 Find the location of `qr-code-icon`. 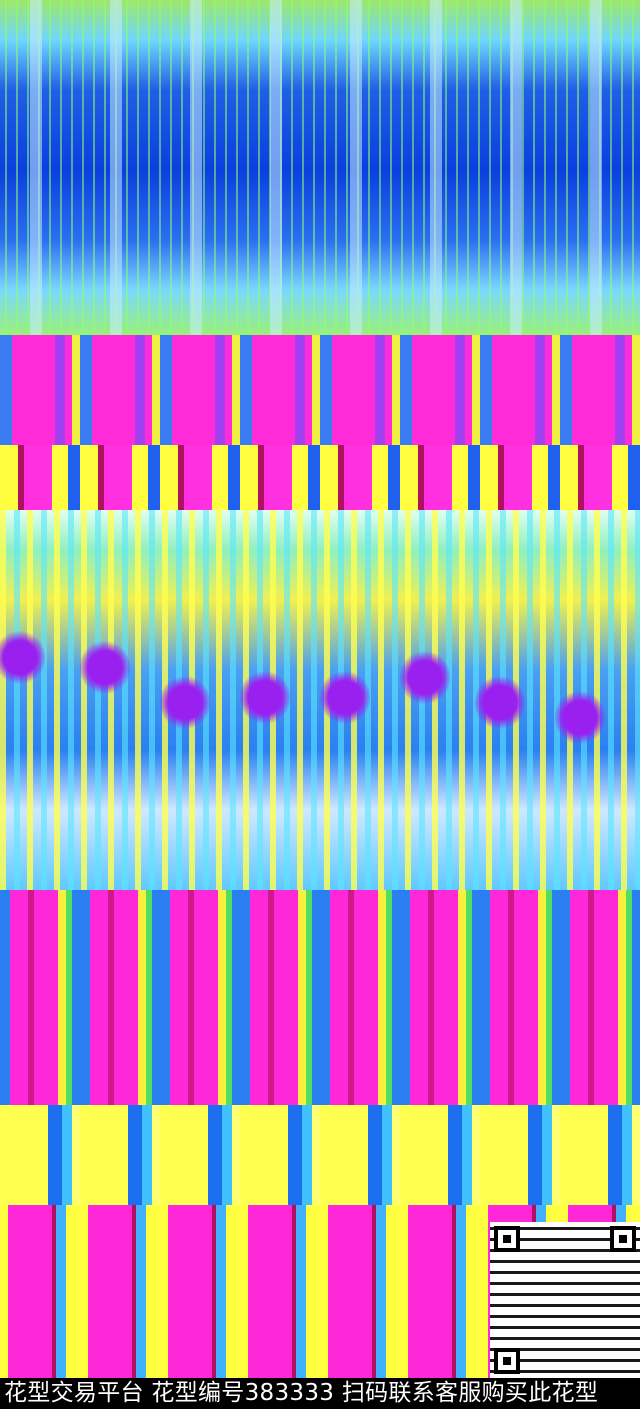

qr-code-icon is located at coordinates (565, 1300).